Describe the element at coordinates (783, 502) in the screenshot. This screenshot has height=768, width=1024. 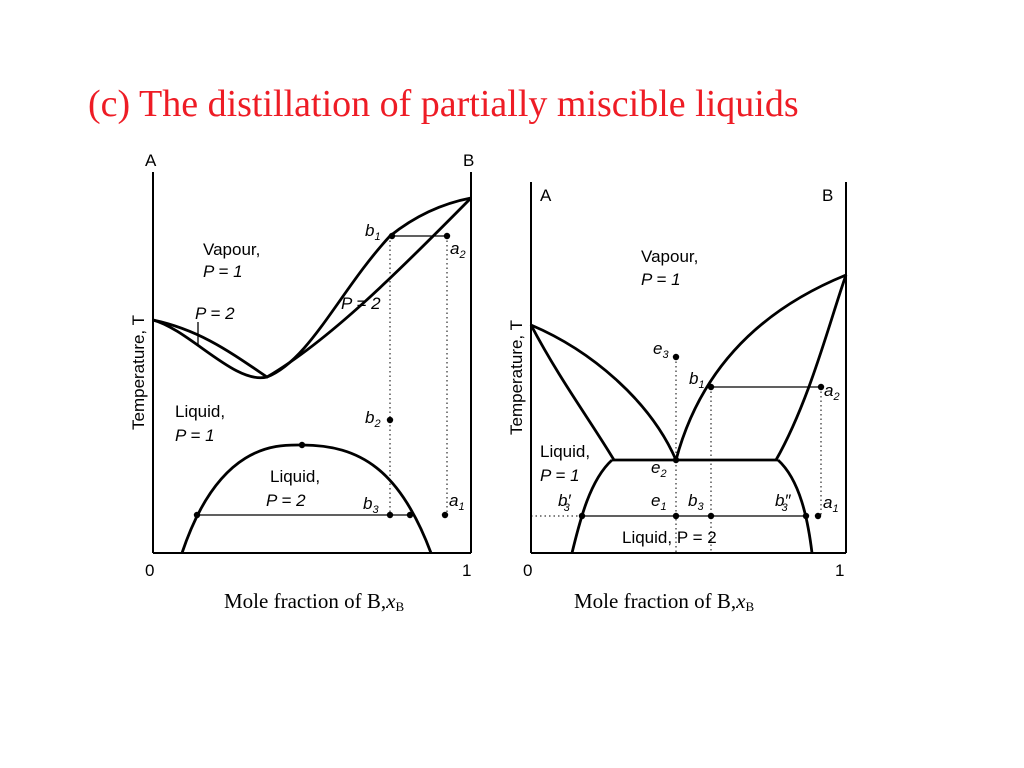
I see `right-label-b3-double-prime: b″3` at that location.